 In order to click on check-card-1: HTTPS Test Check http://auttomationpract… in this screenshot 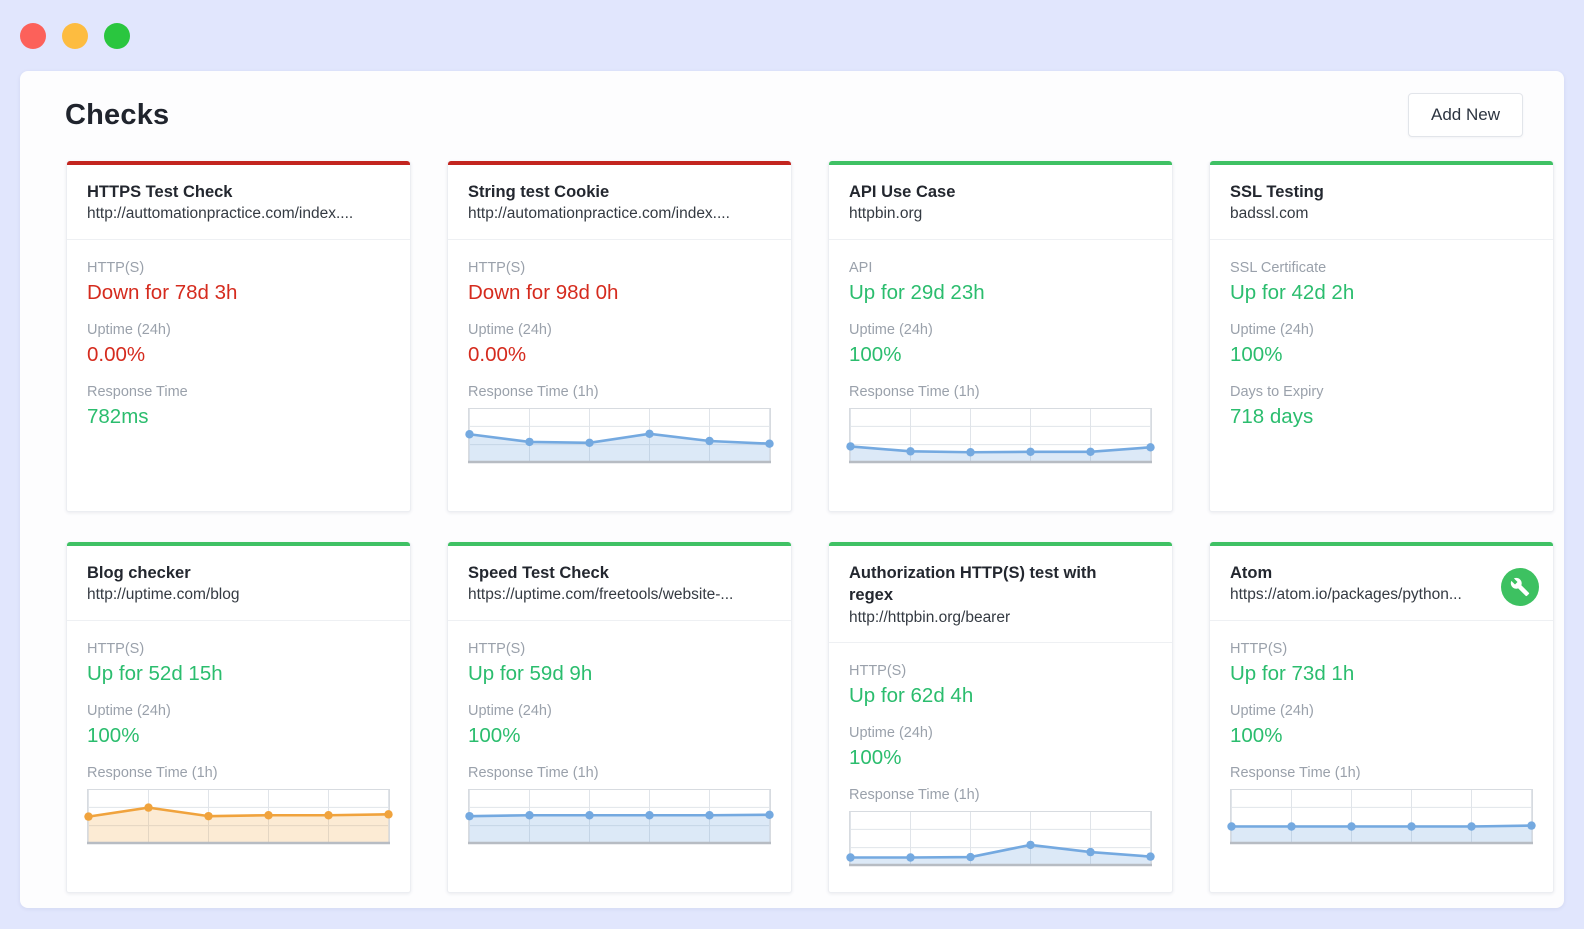, I will do `click(238, 336)`.